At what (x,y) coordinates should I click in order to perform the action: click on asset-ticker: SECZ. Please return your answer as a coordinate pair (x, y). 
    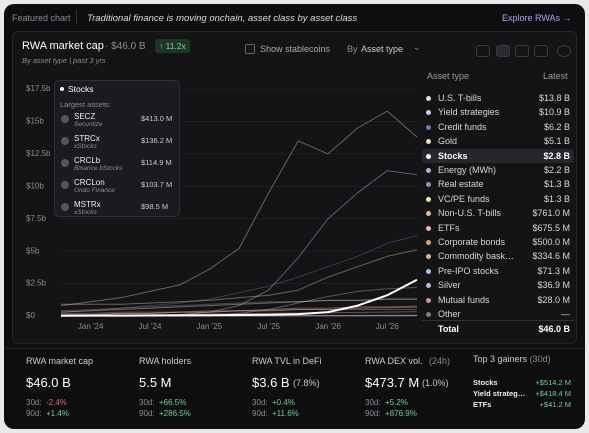
    Looking at the image, I should click on (85, 116).